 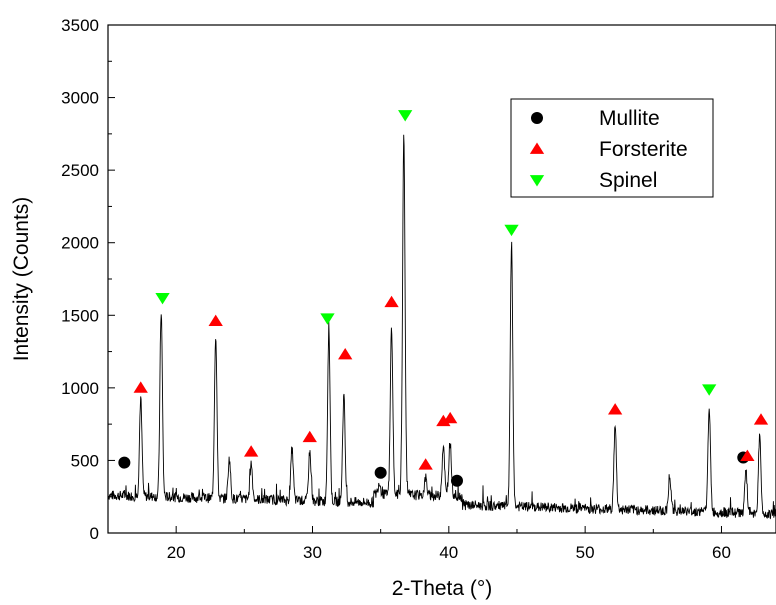 I want to click on x-tick-label: 50, so click(x=585, y=552).